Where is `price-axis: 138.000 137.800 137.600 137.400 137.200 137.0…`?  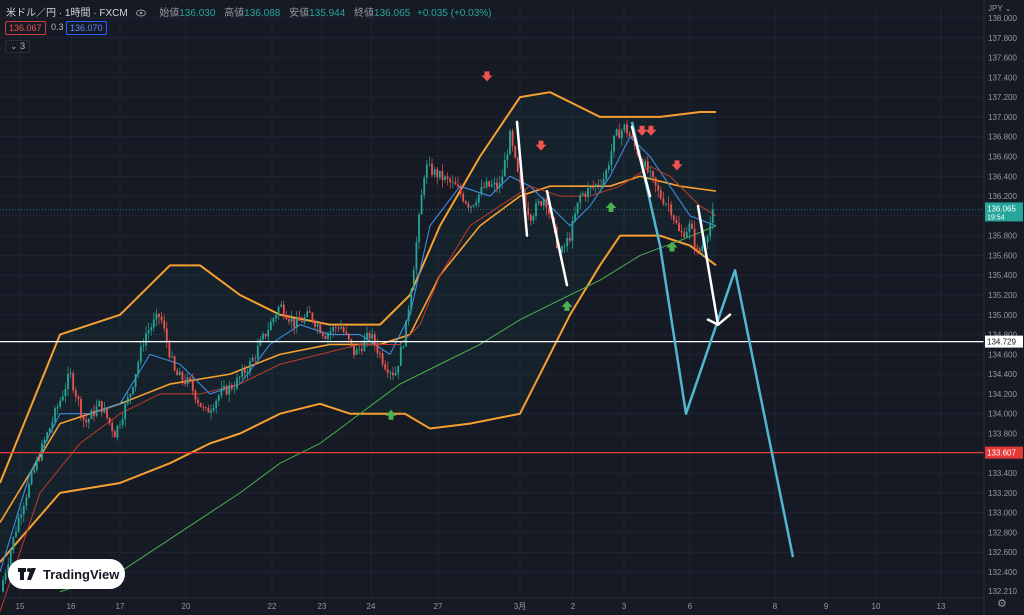
price-axis: 138.000 137.800 137.600 137.400 137.200 137.0… is located at coordinates (1003, 307).